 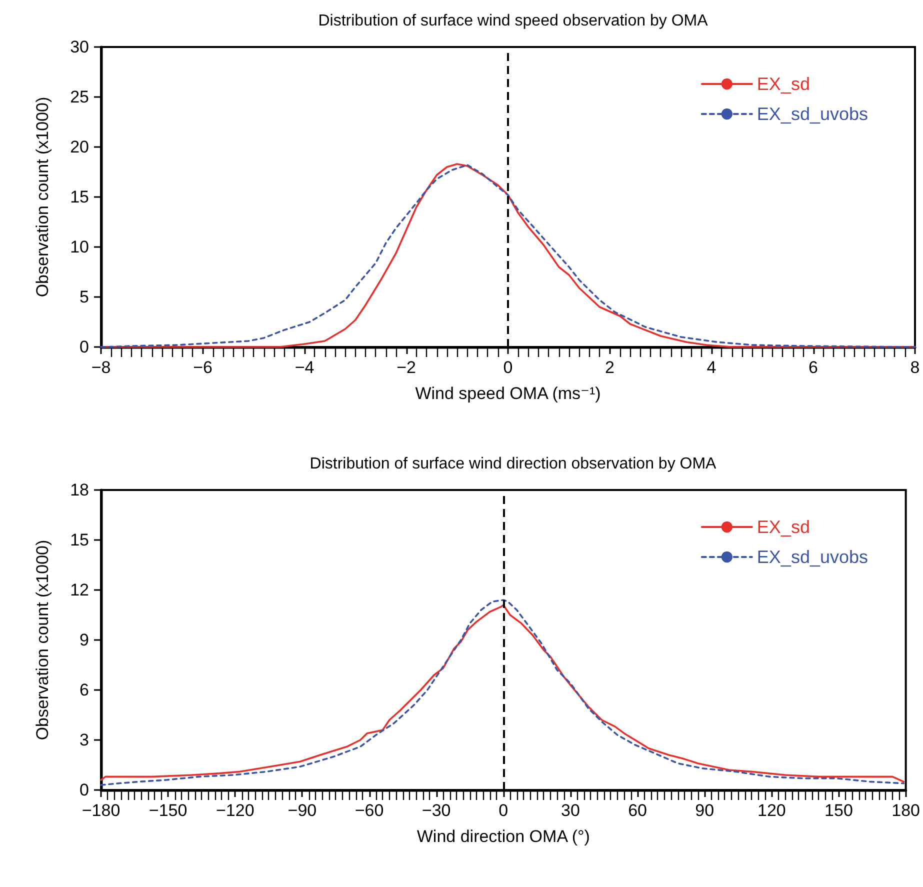 I want to click on x-tick-label: −150, so click(x=168, y=810).